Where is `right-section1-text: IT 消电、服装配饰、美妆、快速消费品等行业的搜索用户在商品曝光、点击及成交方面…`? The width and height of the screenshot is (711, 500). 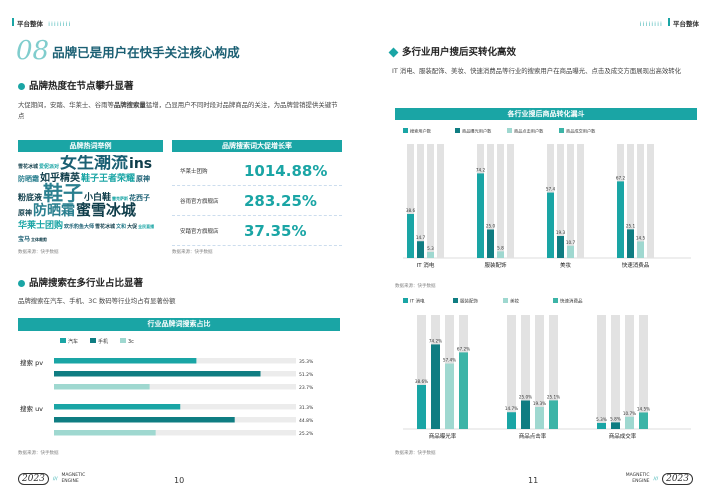
right-section1-text: IT 消电、服装配饰、美妆、快速消费品等行业的搜索用户在商品曝光、点击及成交方面… is located at coordinates (537, 71).